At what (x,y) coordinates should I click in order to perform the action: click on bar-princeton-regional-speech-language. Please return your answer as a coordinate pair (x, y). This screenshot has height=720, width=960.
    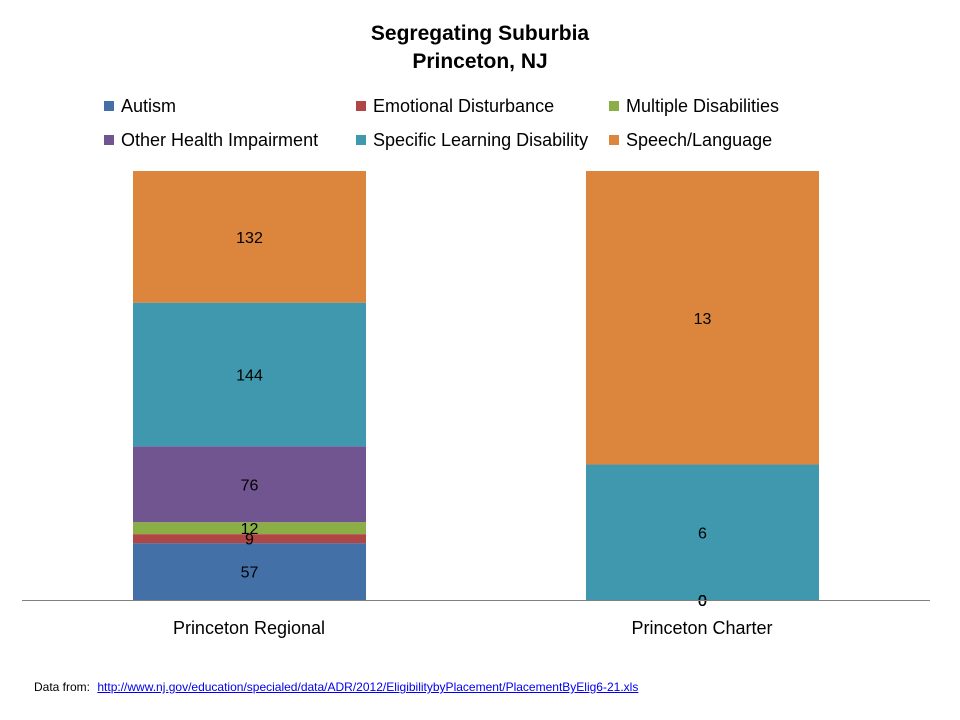
    Looking at the image, I should click on (249, 237).